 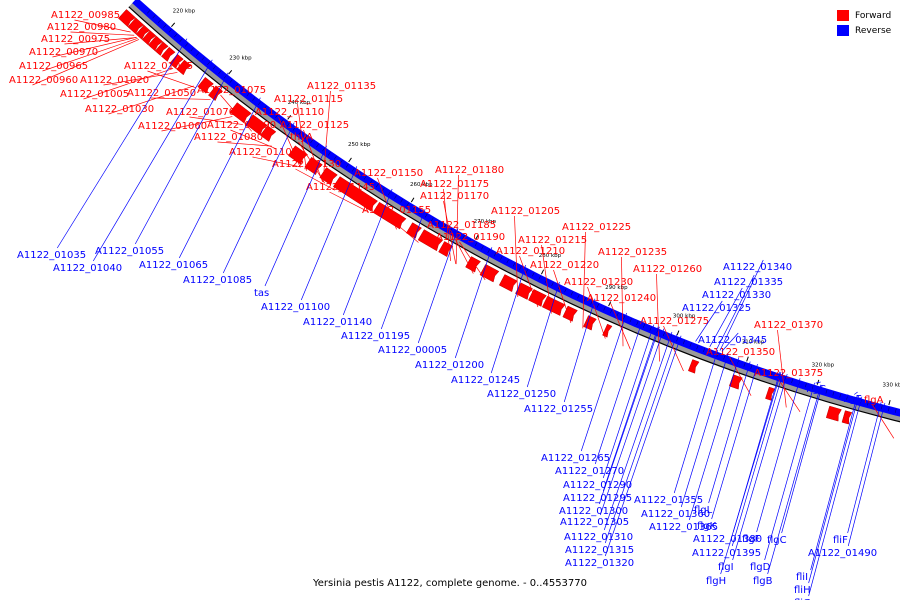 What do you see at coordinates (449, 365) in the screenshot?
I see `reverse-gene-label: A1122_01200` at bounding box center [449, 365].